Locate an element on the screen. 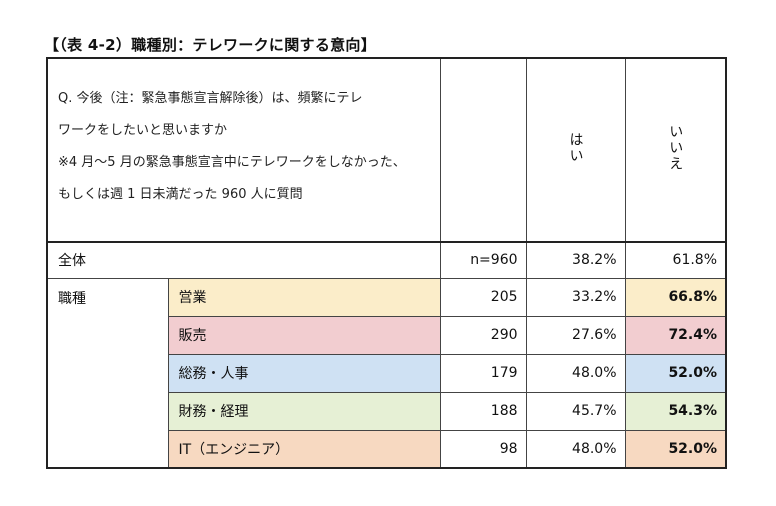 This screenshot has height=506, width=776. row-yes: 33.2% is located at coordinates (575, 297).